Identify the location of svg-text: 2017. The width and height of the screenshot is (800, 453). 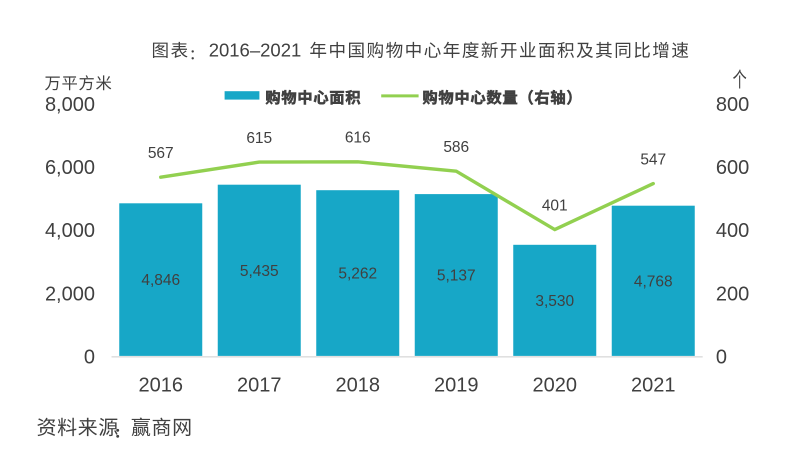
(259, 386).